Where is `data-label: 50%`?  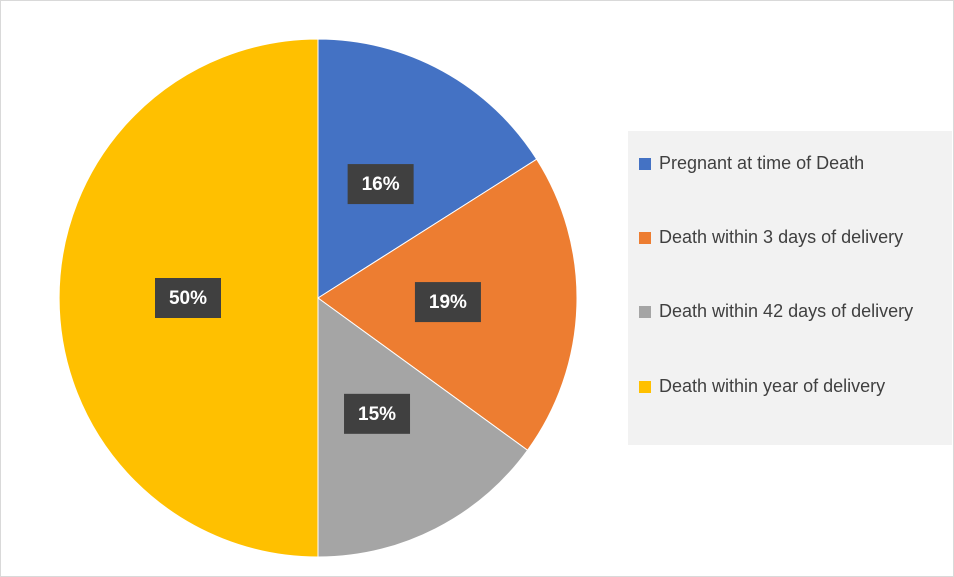
data-label: 50% is located at coordinates (188, 298).